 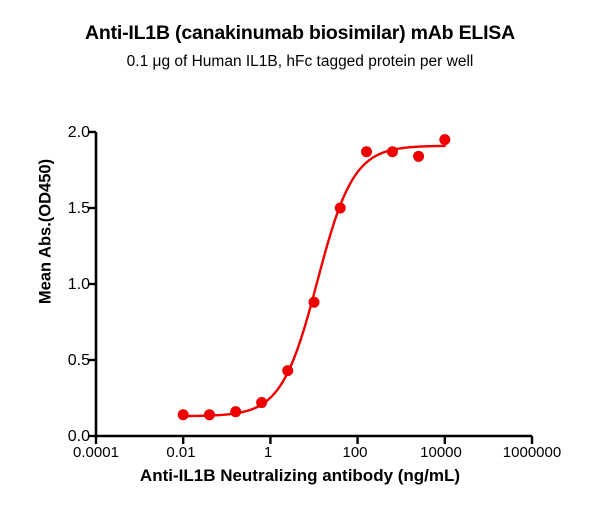 I want to click on x-tick-label-10000: 10000, so click(x=441, y=452).